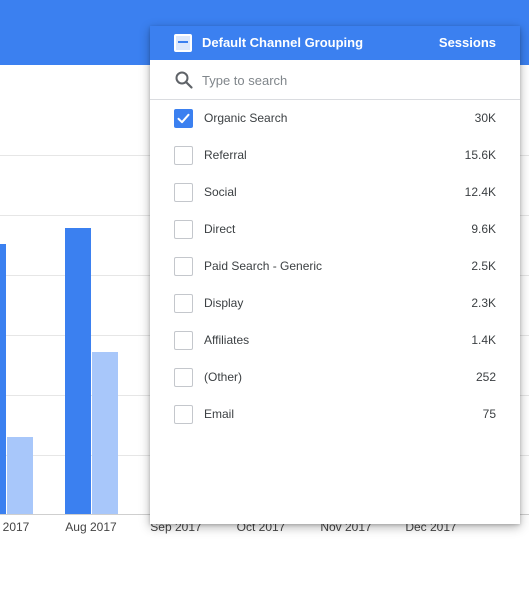 The width and height of the screenshot is (529, 593). I want to click on list-item: Referral 15.6K, so click(335, 155).